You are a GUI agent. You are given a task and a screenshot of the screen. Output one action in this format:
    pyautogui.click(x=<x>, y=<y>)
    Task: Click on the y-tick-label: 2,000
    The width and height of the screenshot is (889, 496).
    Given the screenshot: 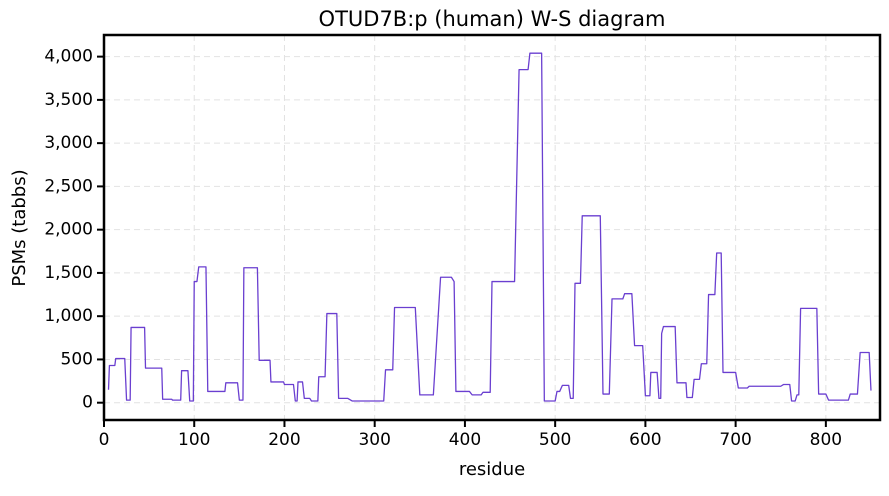 What is the action you would take?
    pyautogui.click(x=68, y=230)
    